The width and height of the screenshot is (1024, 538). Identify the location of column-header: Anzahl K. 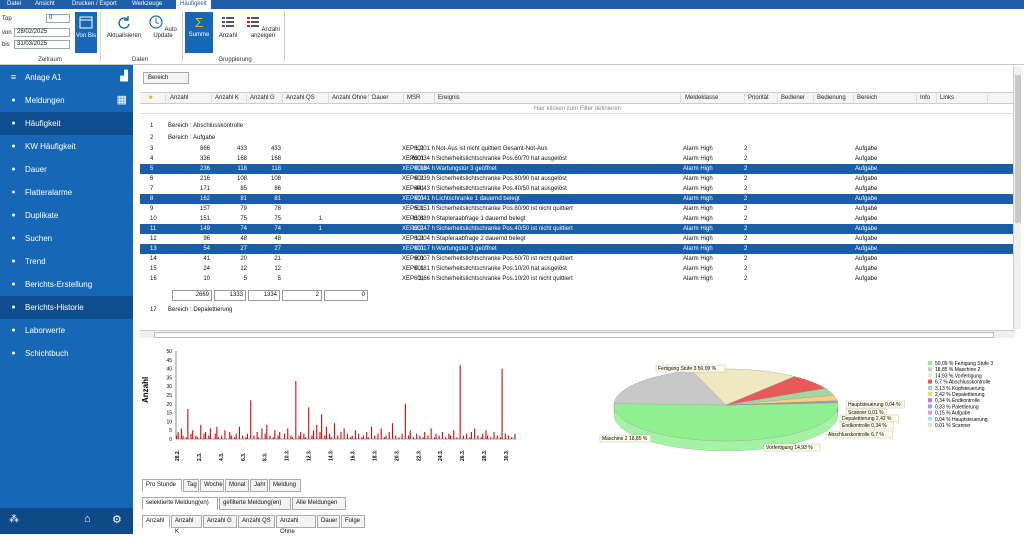
(230, 98).